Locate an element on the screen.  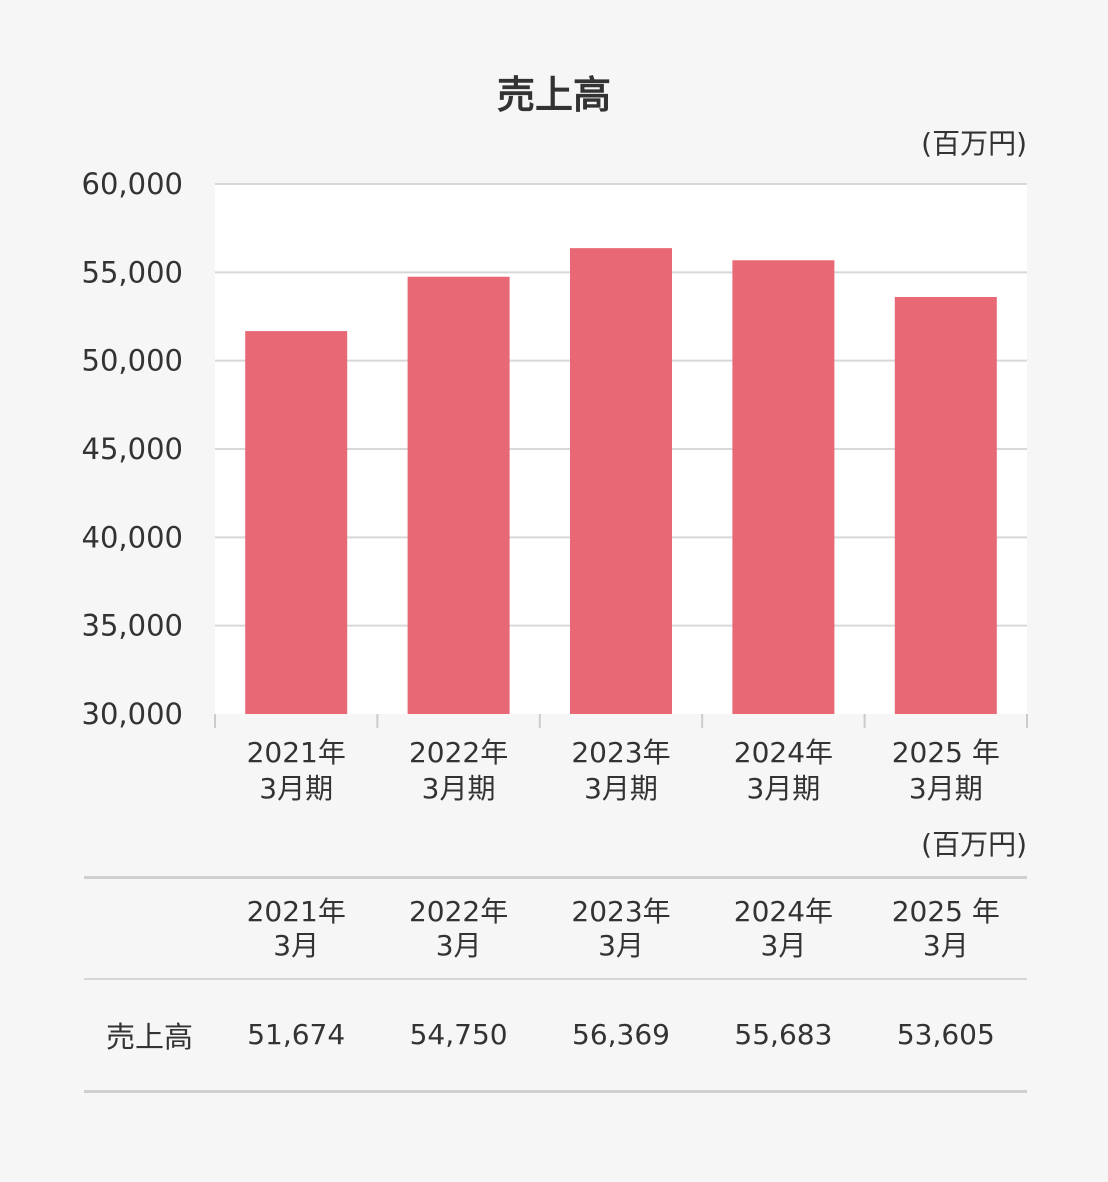
table-cell-value: 54,750 is located at coordinates (458, 1034).